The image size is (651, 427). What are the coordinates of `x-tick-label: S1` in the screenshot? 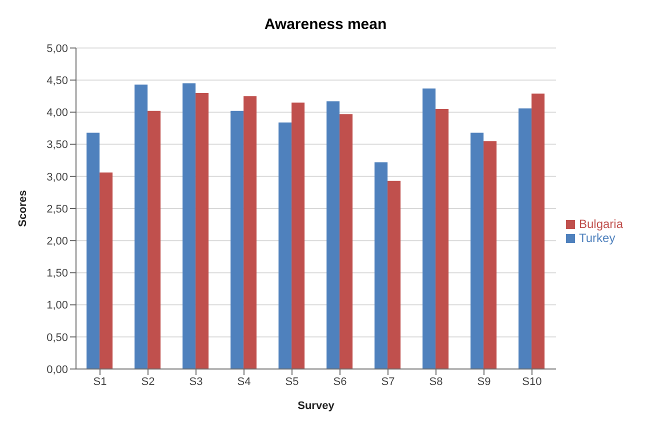 It's located at (100, 382).